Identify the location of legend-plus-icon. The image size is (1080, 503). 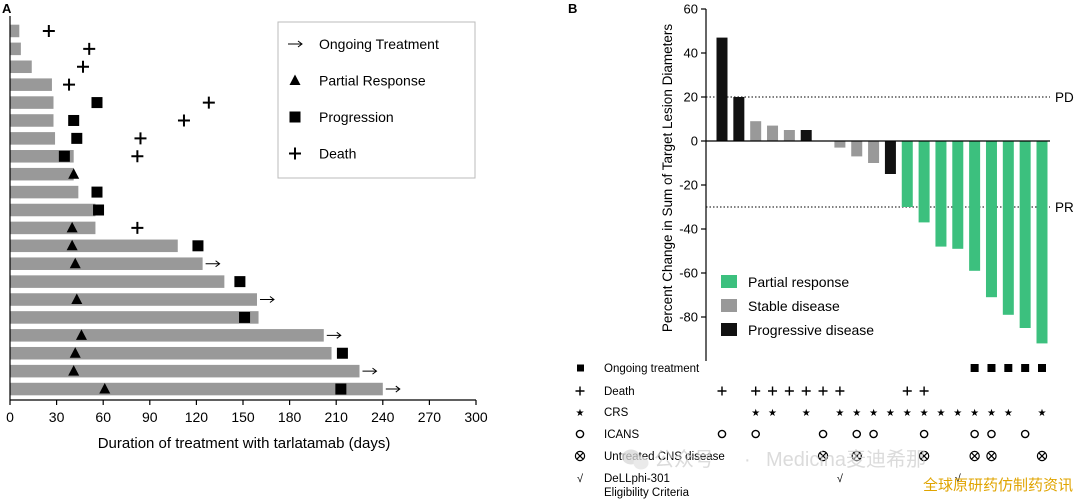
(295, 153).